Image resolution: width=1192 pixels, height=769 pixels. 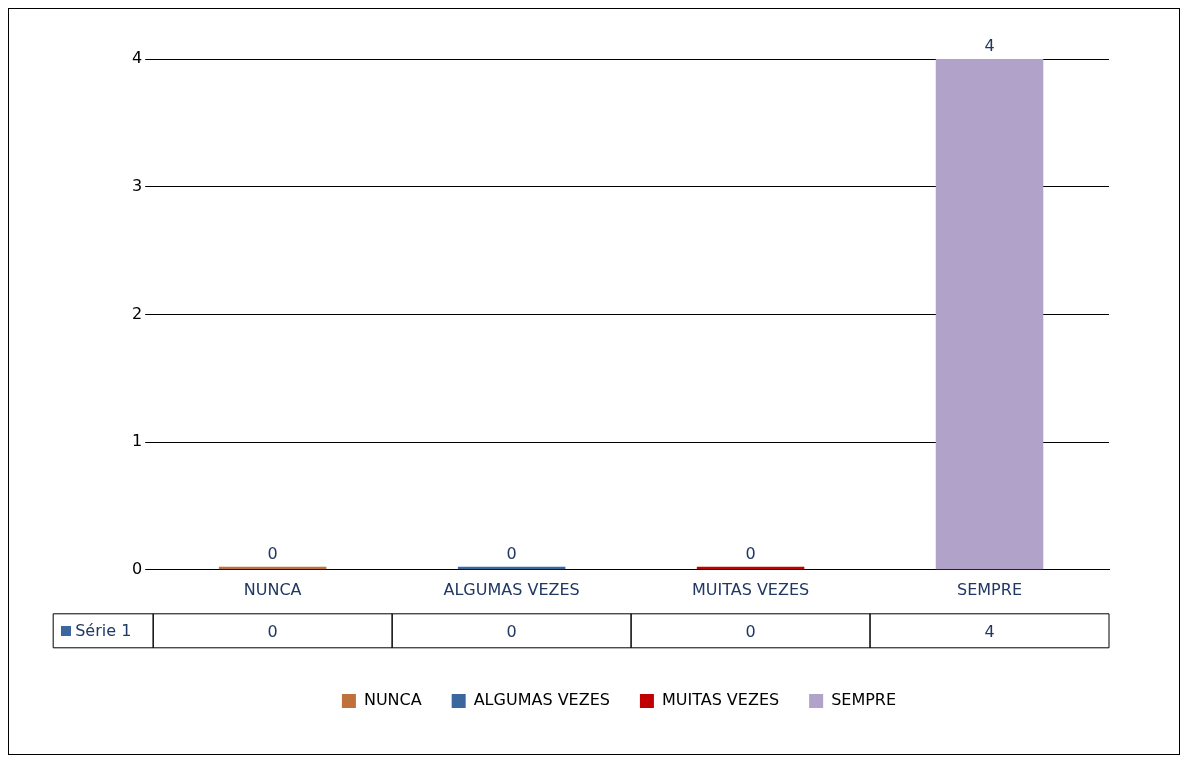 I want to click on text: 4, so click(x=989, y=631).